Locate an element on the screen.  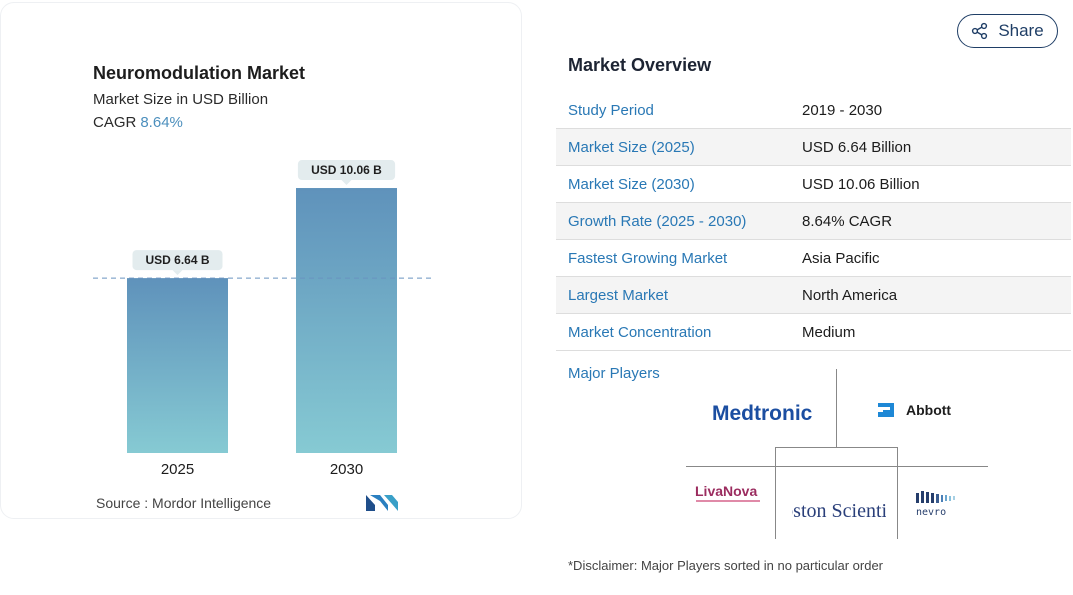
overview-row: Market Concentration Medium is located at coordinates (813, 332).